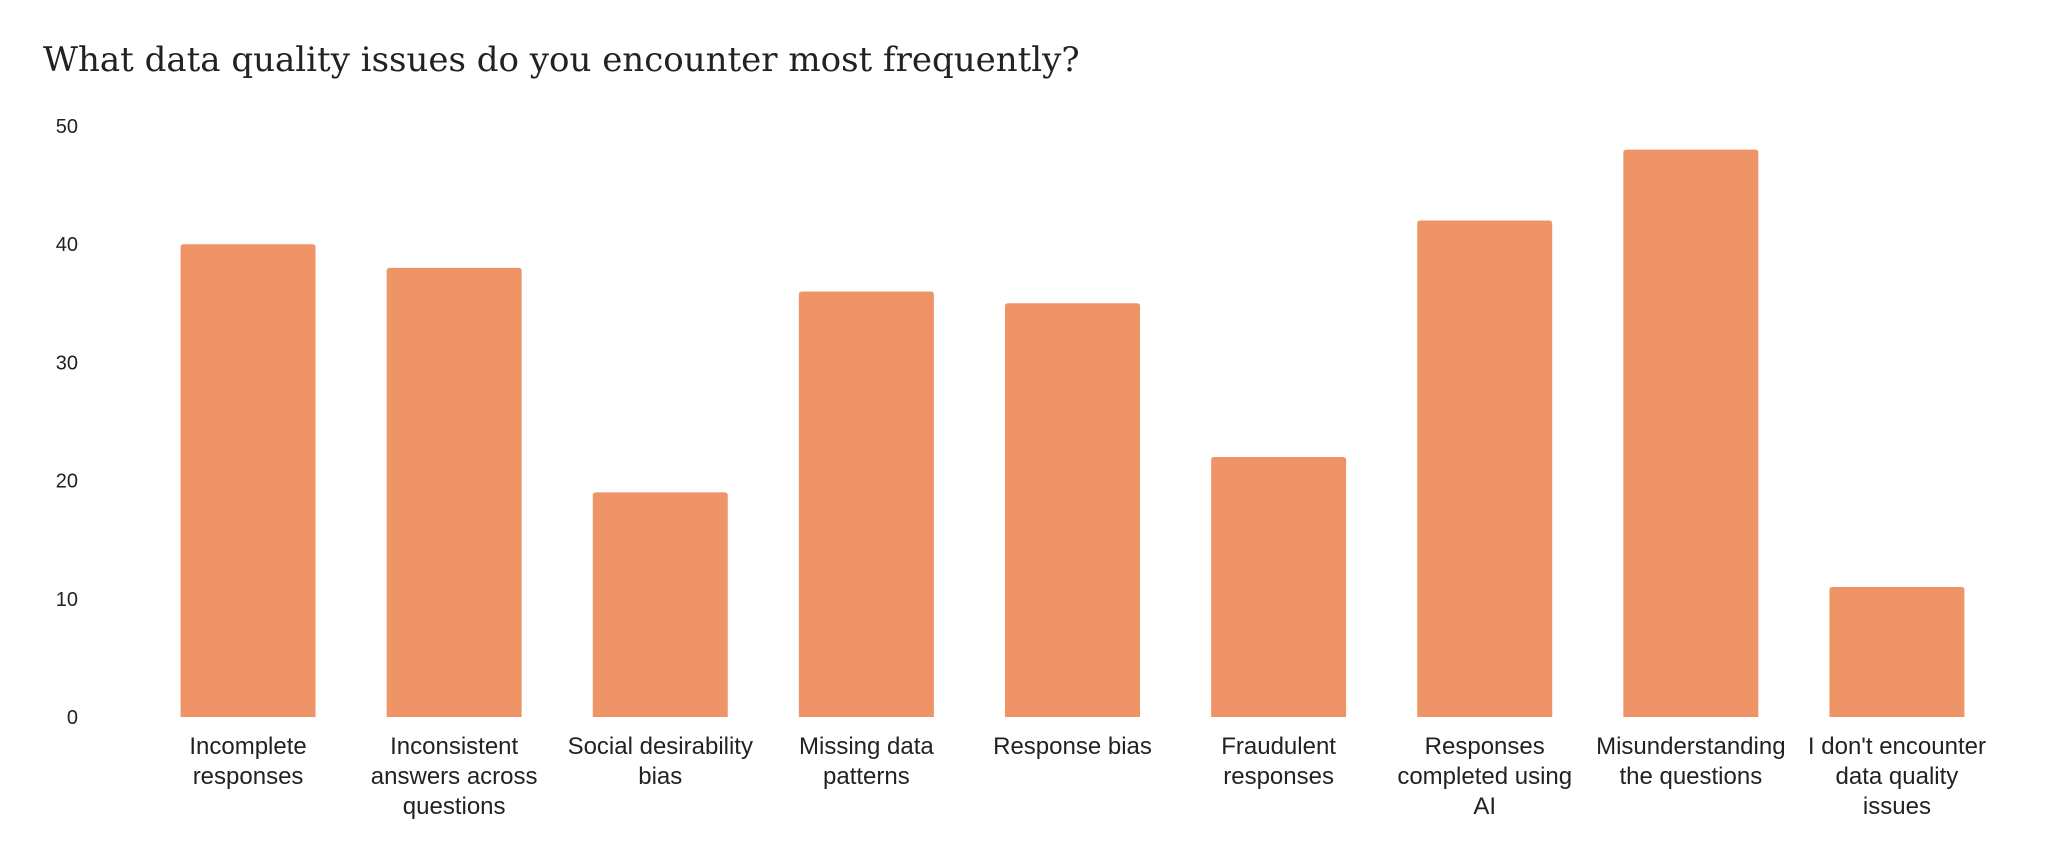 This screenshot has height=857, width=2048. Describe the element at coordinates (866, 761) in the screenshot. I see `category-label: Missing data patterns` at that location.